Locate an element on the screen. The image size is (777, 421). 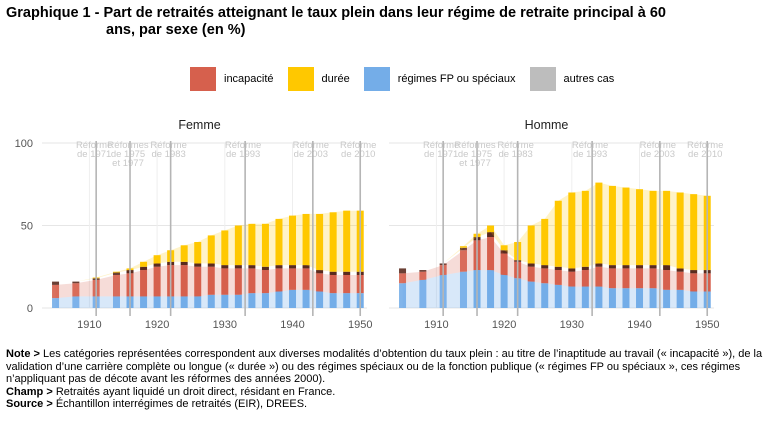
x-tick-label-1-0: 1910 is located at coordinates (436, 325).